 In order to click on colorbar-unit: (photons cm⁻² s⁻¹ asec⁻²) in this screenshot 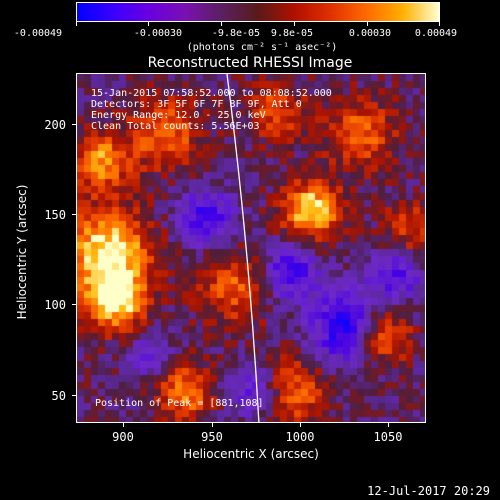, I will do `click(262, 47)`.